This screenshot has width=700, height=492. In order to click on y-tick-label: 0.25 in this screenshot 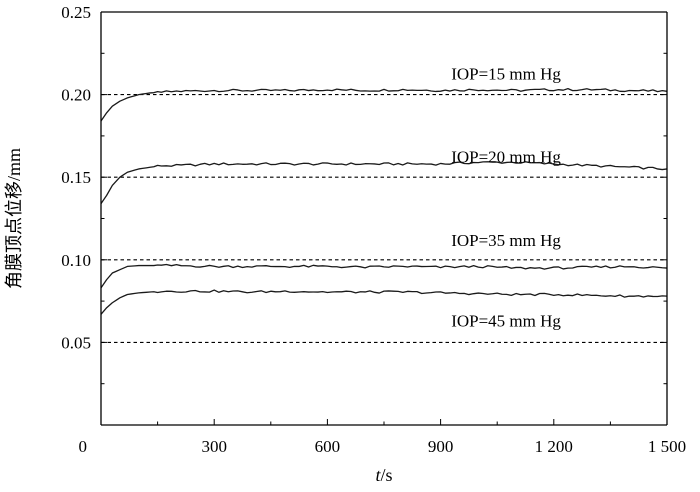, I will do `click(76, 12)`.